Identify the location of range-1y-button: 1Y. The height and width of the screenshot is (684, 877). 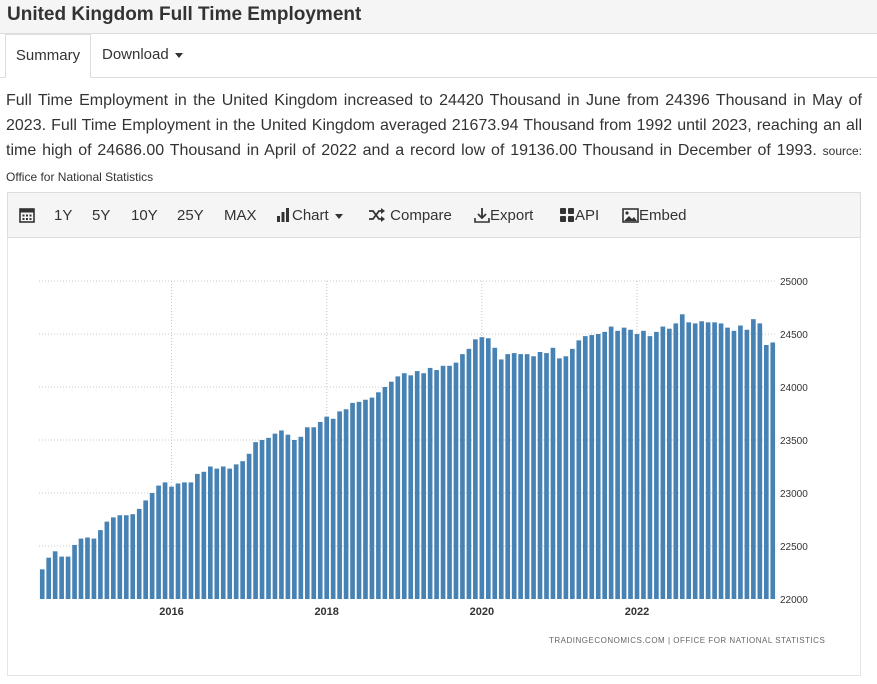
(63, 215).